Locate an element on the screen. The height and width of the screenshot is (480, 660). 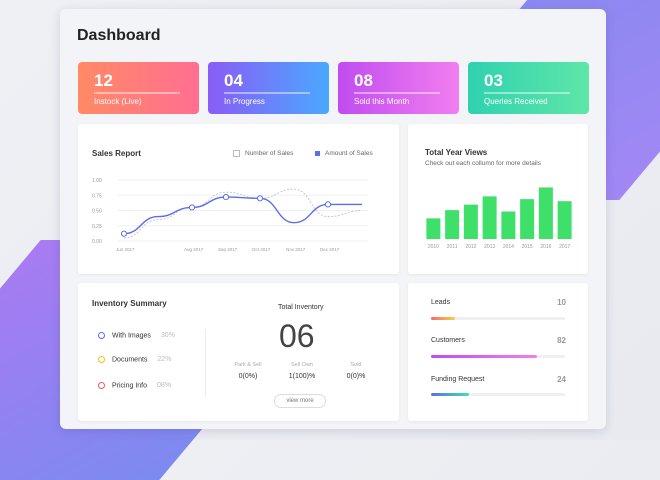
leads-progress-fill is located at coordinates (443, 318).